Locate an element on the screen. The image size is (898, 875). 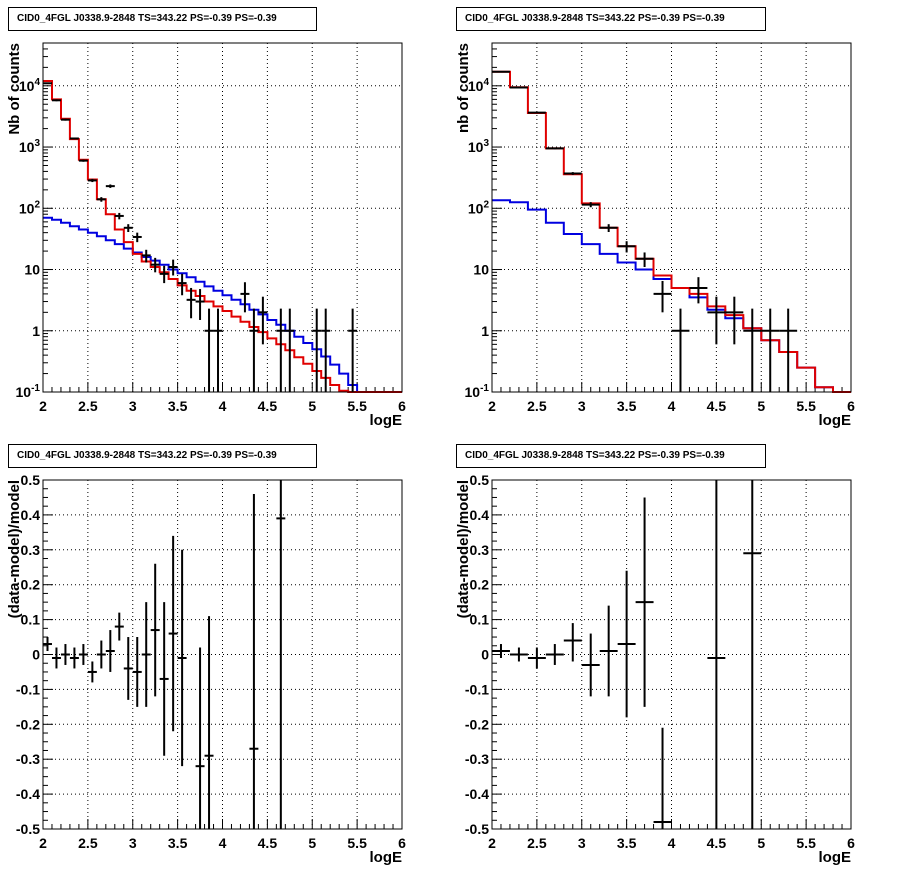
y-axis-label: (data-model)/model is located at coordinates (14, 549).